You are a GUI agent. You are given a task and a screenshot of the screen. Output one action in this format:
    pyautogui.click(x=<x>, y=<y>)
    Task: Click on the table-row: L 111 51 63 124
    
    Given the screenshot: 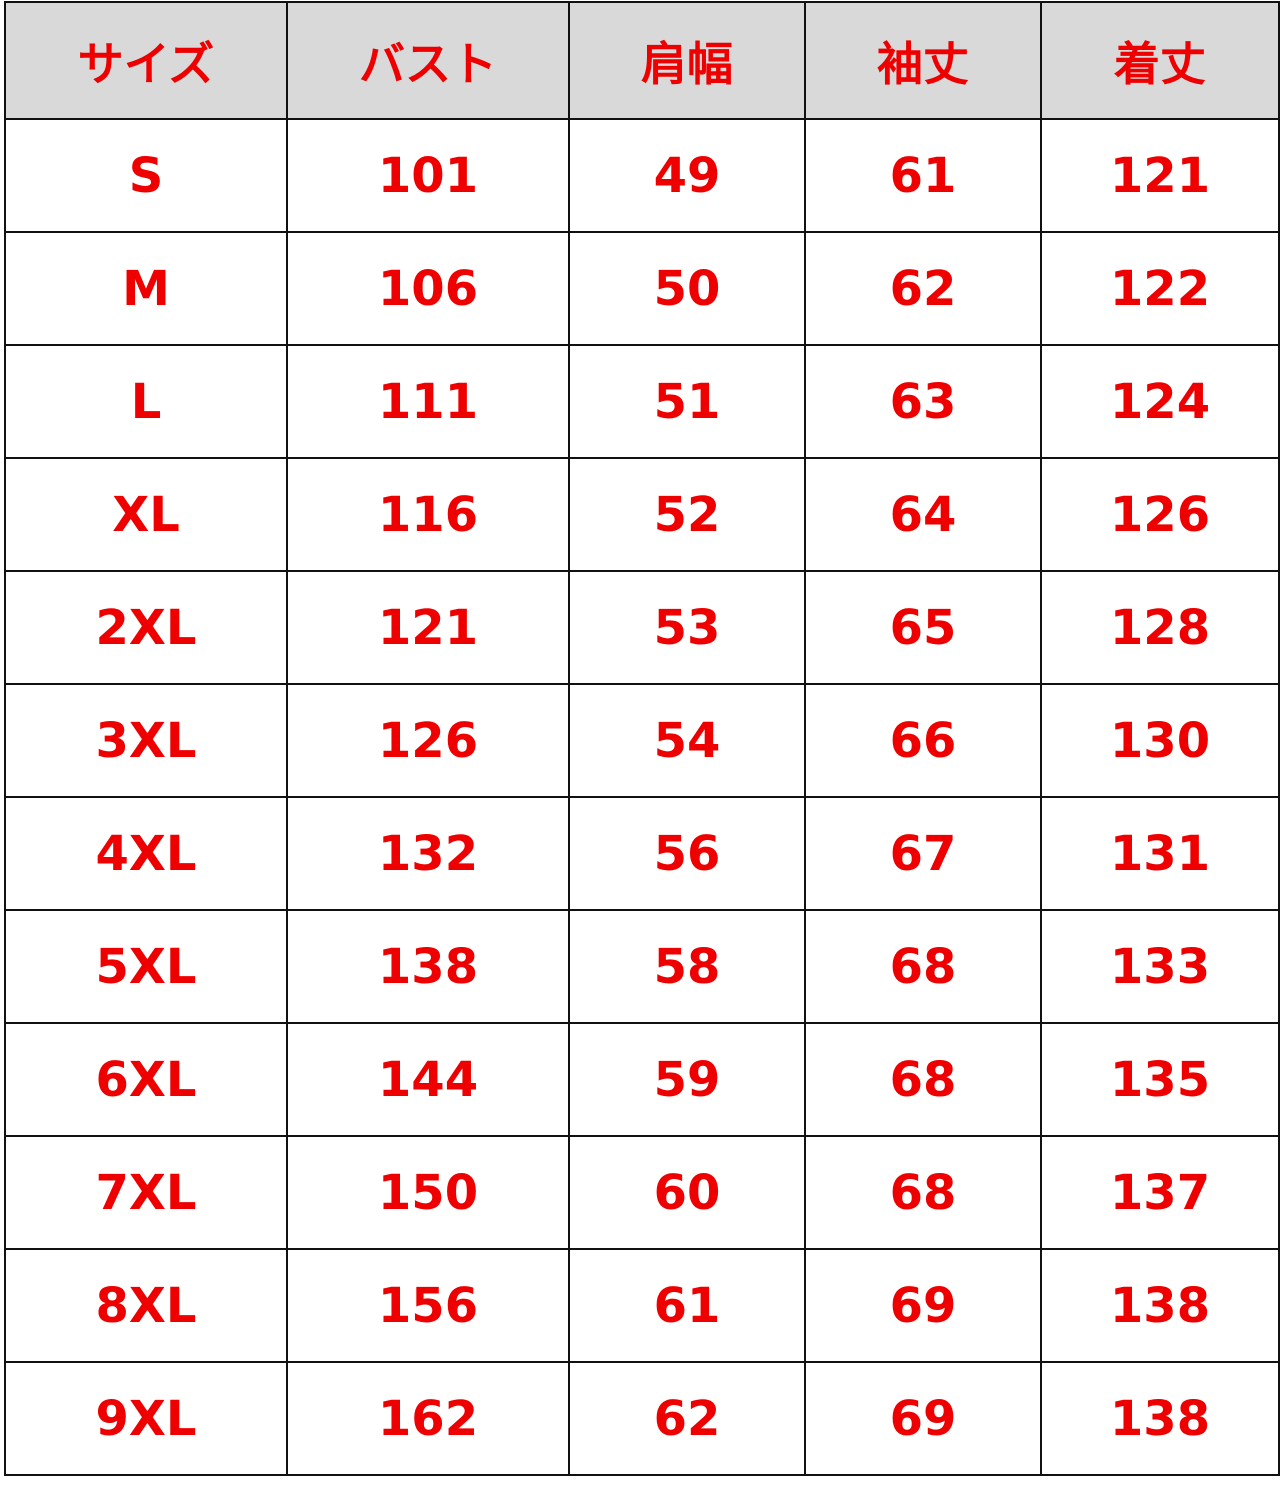 What is the action you would take?
    pyautogui.click(x=642, y=401)
    